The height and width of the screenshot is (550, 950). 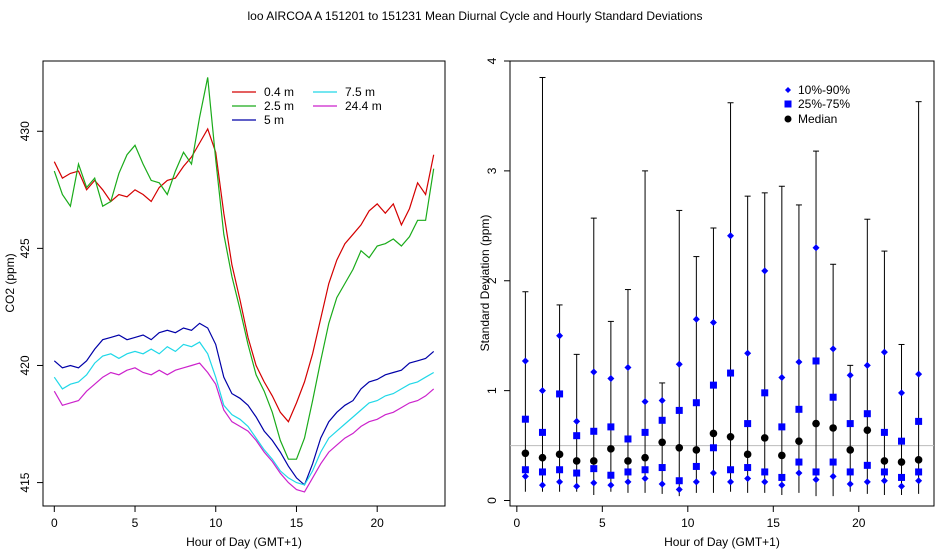 I want to click on legend-label: 7.5 m, so click(x=360, y=92).